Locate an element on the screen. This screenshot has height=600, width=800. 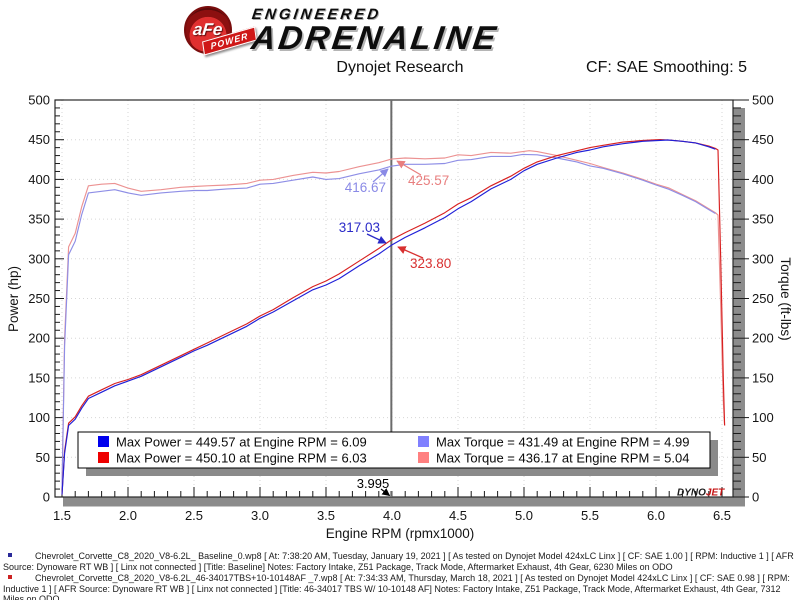
svg-text: 416.67 is located at coordinates (365, 187).